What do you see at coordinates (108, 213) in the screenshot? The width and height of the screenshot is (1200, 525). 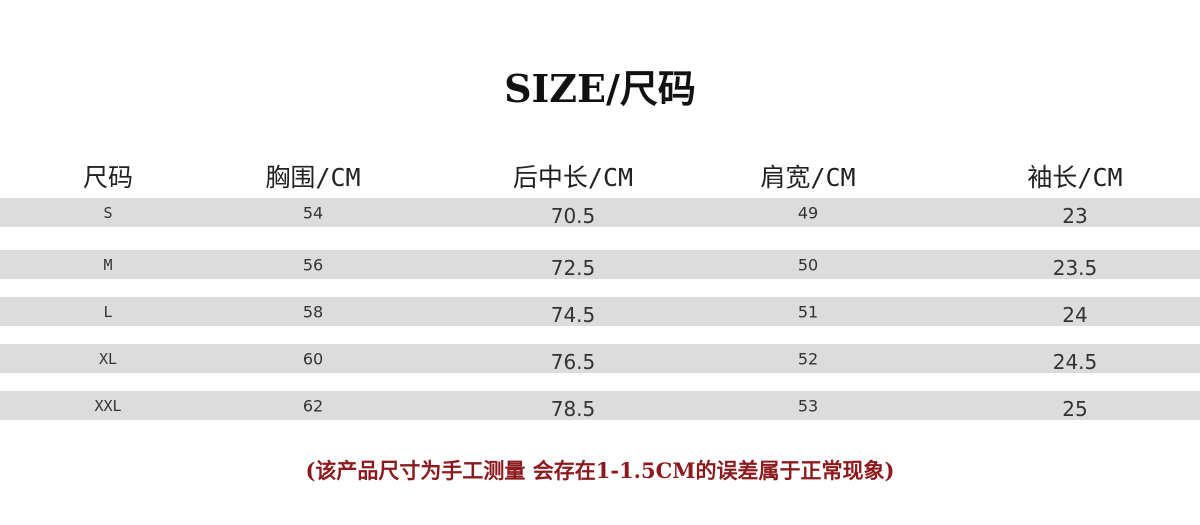 I see `table-cell: S` at bounding box center [108, 213].